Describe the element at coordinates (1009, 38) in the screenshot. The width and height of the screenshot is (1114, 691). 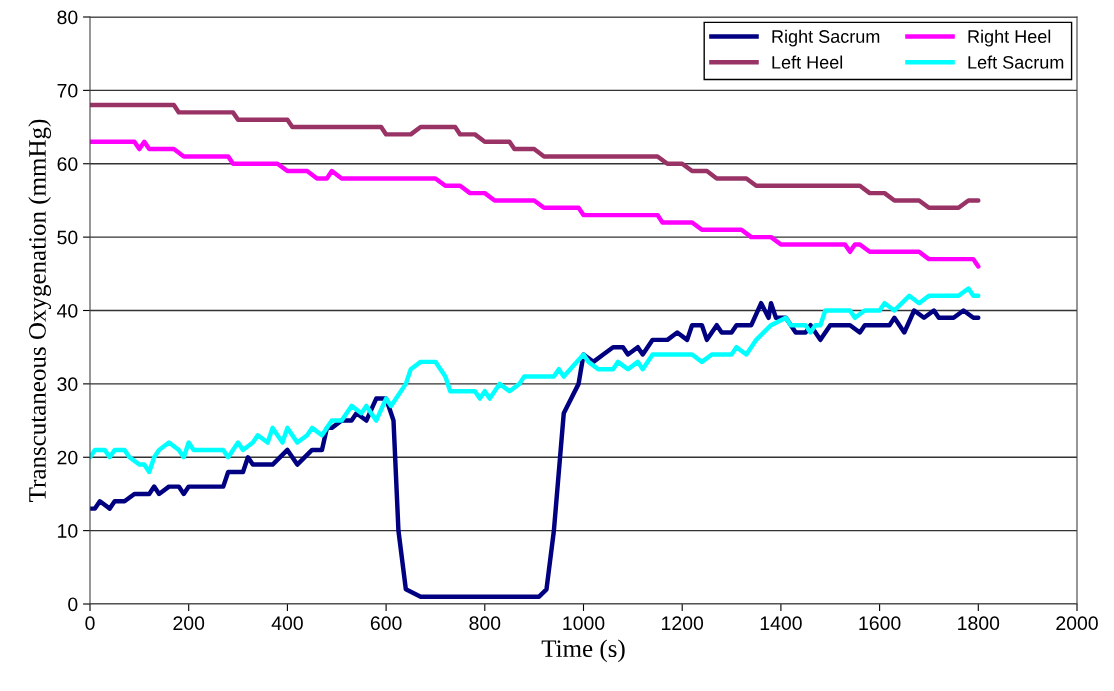
I see `legend-label: Right Heel` at that location.